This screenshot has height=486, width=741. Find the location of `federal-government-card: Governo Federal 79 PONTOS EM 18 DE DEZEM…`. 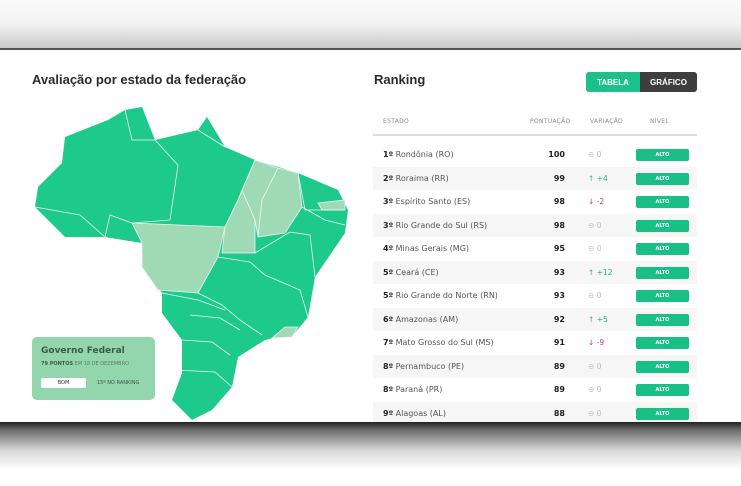

federal-government-card: Governo Federal 79 PONTOS EM 18 DE DEZEM… is located at coordinates (93, 368).